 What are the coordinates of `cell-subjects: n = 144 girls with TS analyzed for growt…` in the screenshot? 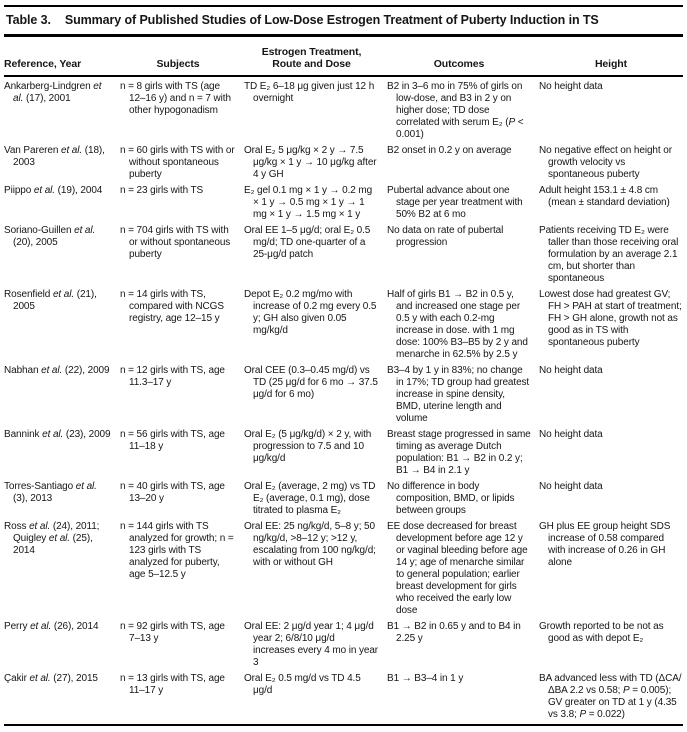 It's located at (177, 550).